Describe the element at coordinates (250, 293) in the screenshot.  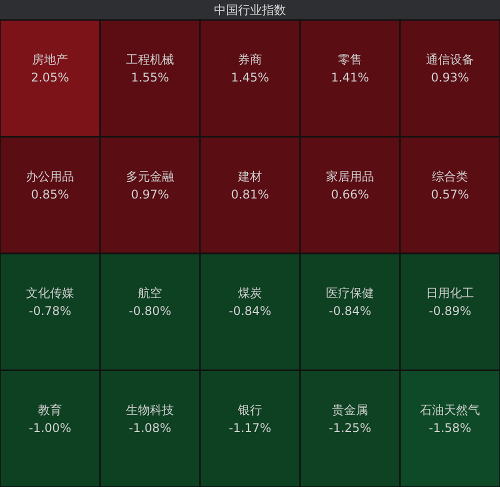
I see `category-label: 煤炭` at that location.